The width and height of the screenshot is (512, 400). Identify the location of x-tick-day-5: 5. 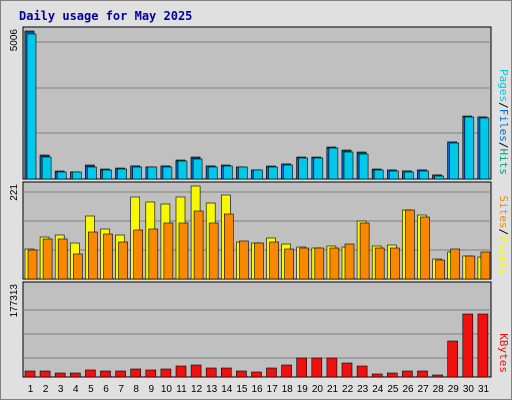
(91, 389).